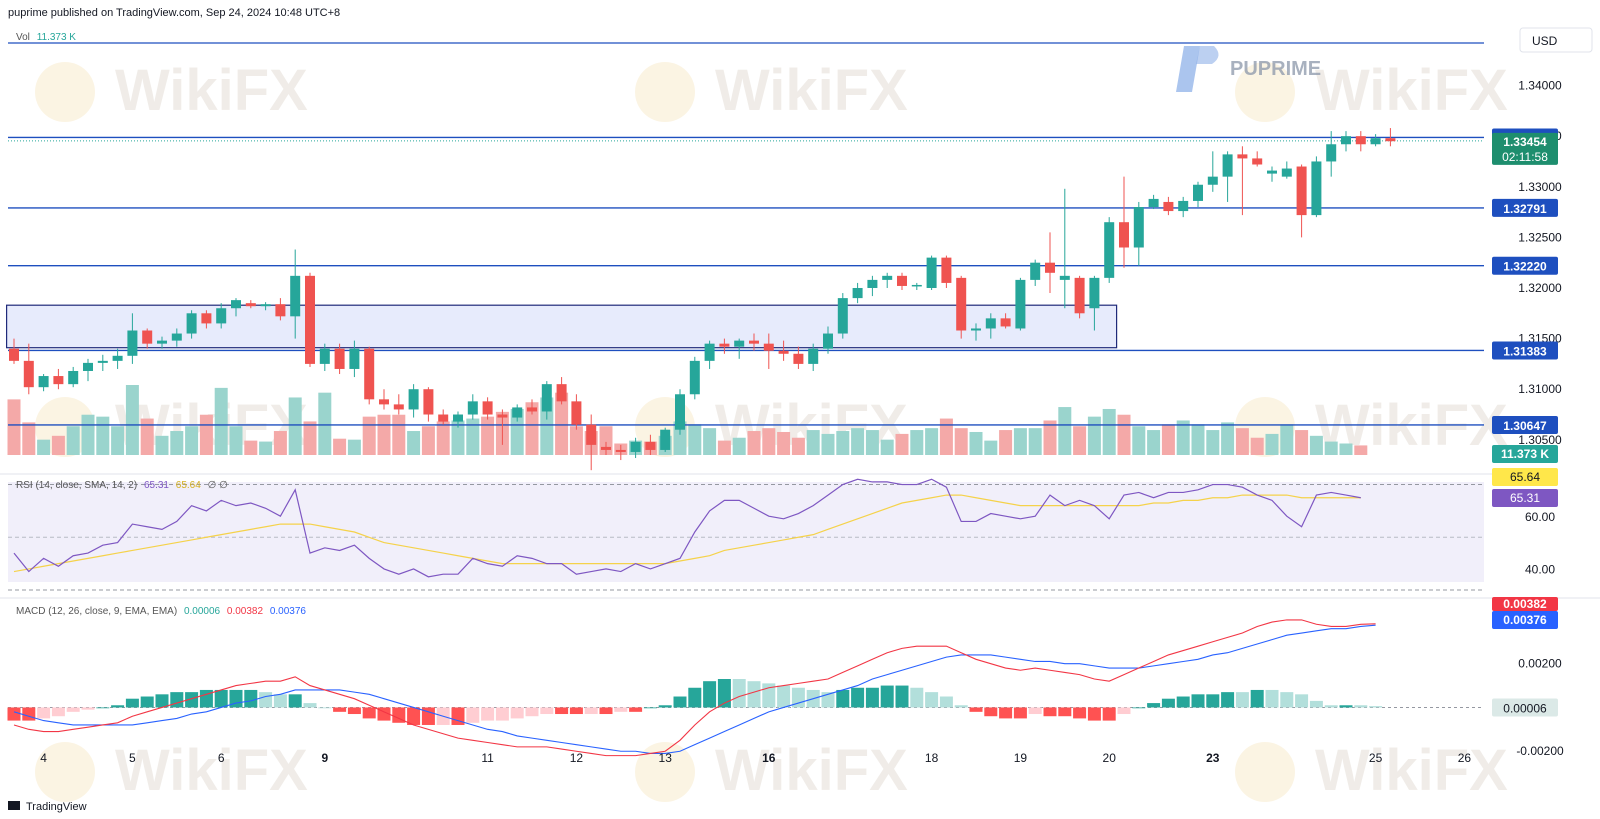 Image resolution: width=1600 pixels, height=819 pixels. Describe the element at coordinates (1525, 477) in the screenshot. I see `rsi-ma-badge` at that location.